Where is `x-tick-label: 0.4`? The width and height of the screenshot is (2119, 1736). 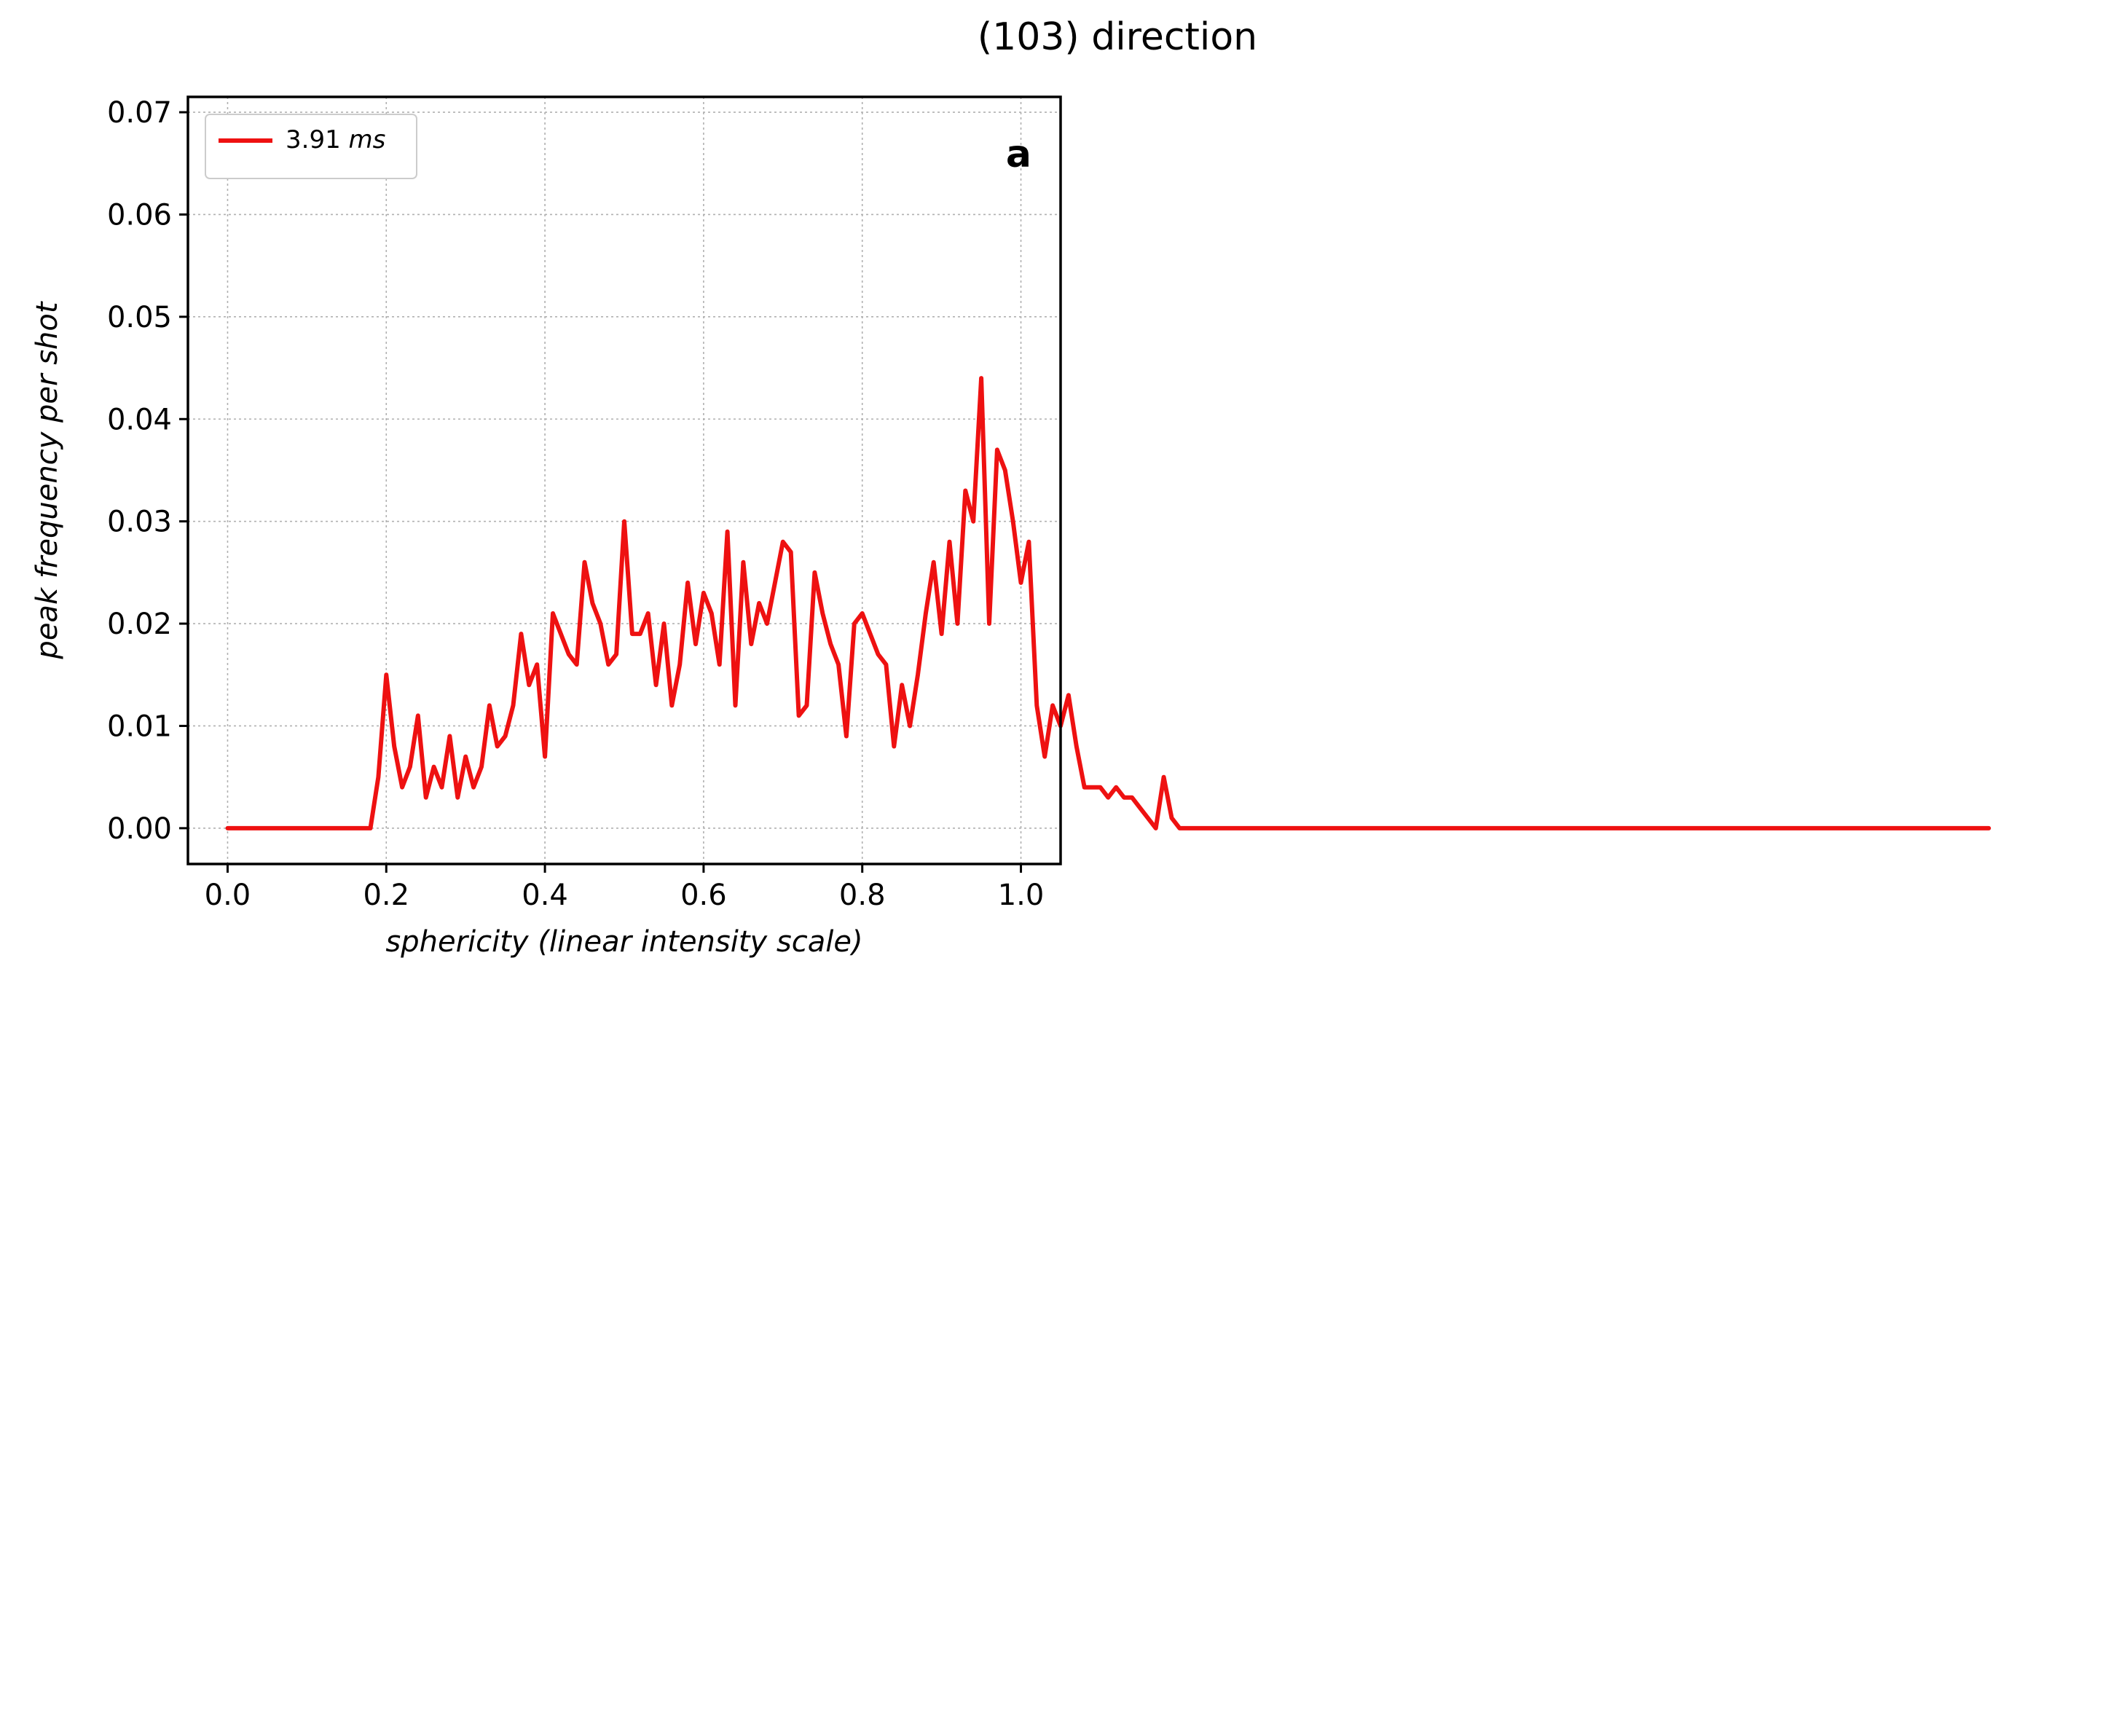
x-tick-label: 0.4 is located at coordinates (545, 895).